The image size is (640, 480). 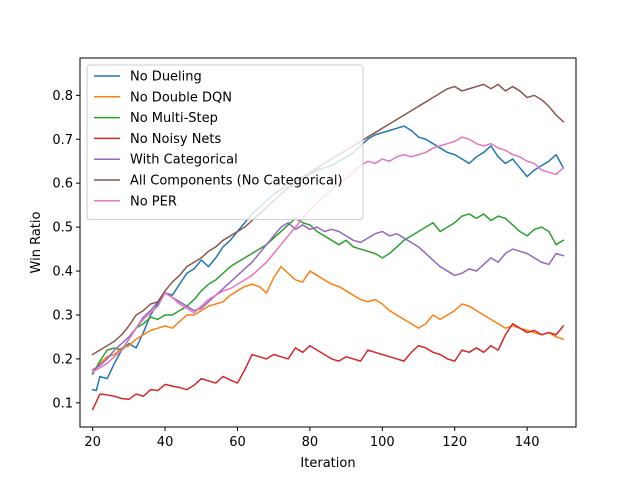 I want to click on x-tick-label: 20, so click(x=92, y=442).